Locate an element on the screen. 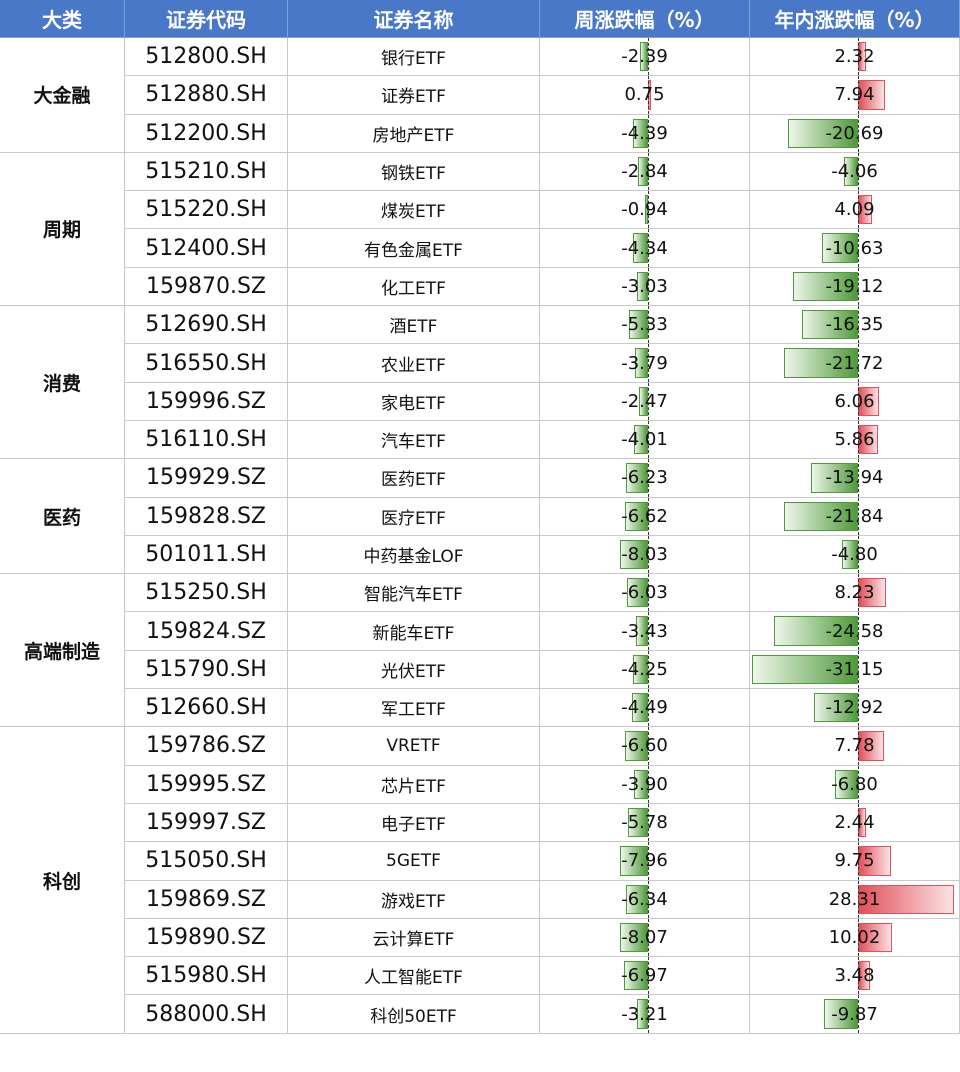 The width and height of the screenshot is (960, 1072). cell-text: 515250.SH is located at coordinates (206, 593).